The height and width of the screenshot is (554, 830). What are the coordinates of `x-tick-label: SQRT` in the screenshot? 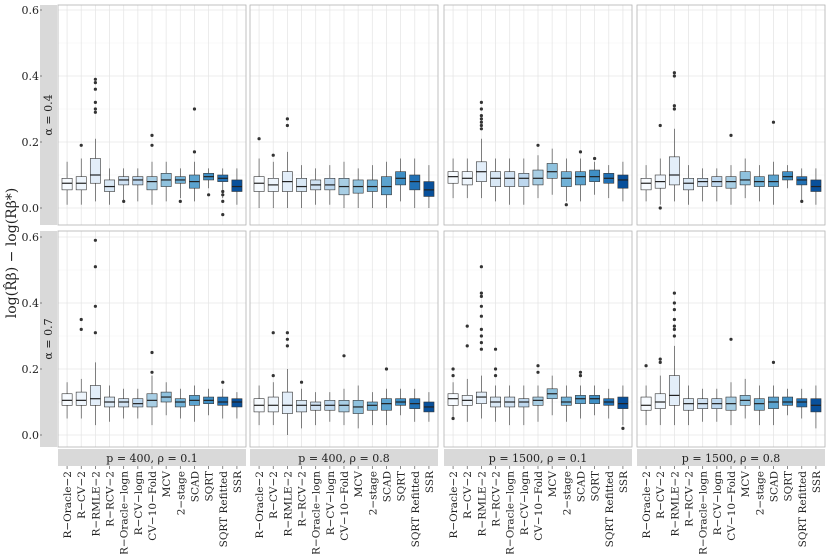 It's located at (210, 486).